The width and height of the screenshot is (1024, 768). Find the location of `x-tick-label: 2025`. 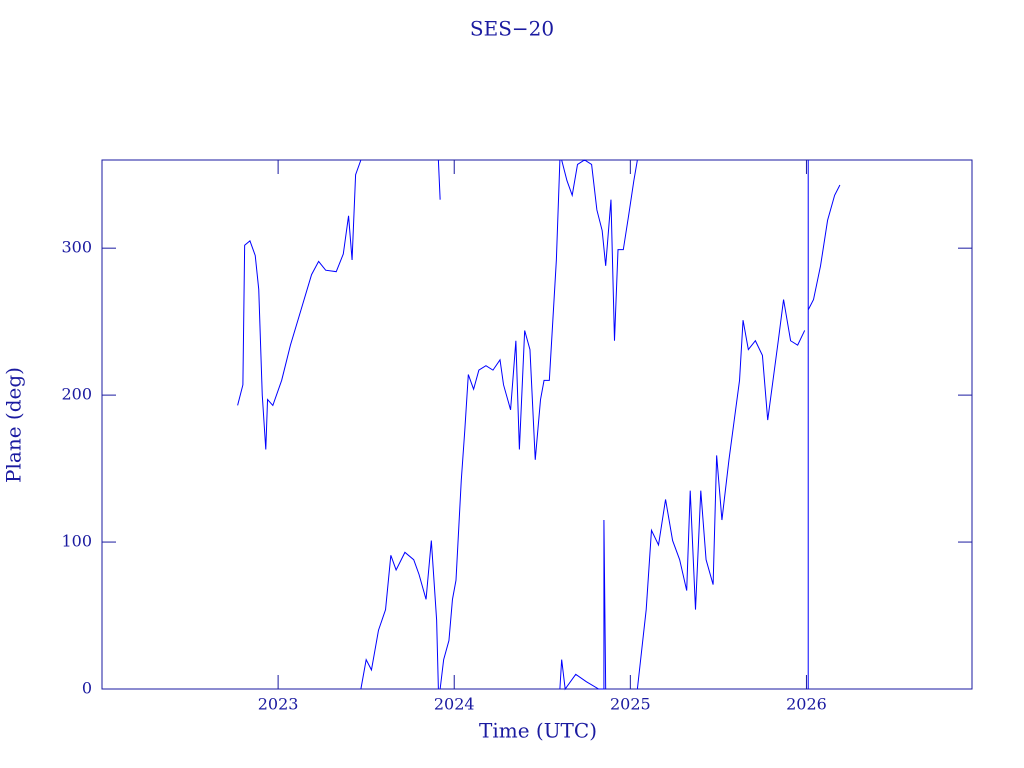

x-tick-label: 2025 is located at coordinates (630, 704).